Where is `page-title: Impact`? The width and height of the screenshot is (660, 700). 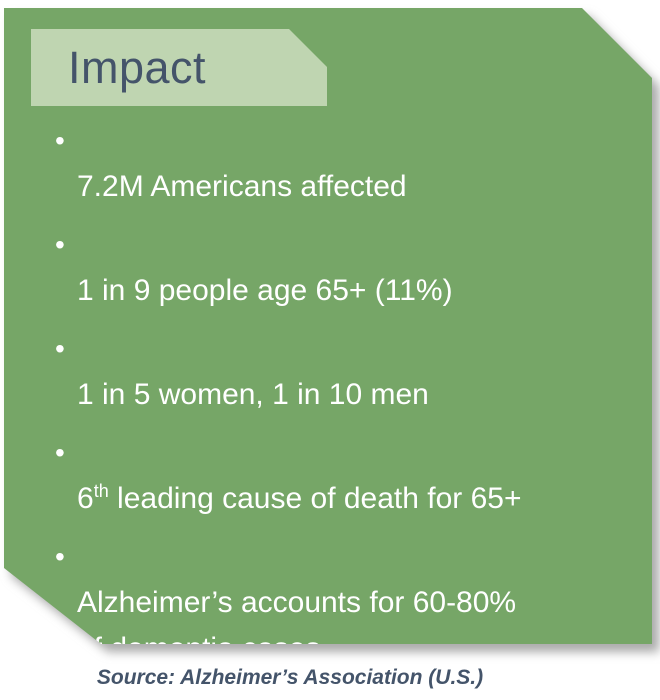 page-title: Impact is located at coordinates (137, 67).